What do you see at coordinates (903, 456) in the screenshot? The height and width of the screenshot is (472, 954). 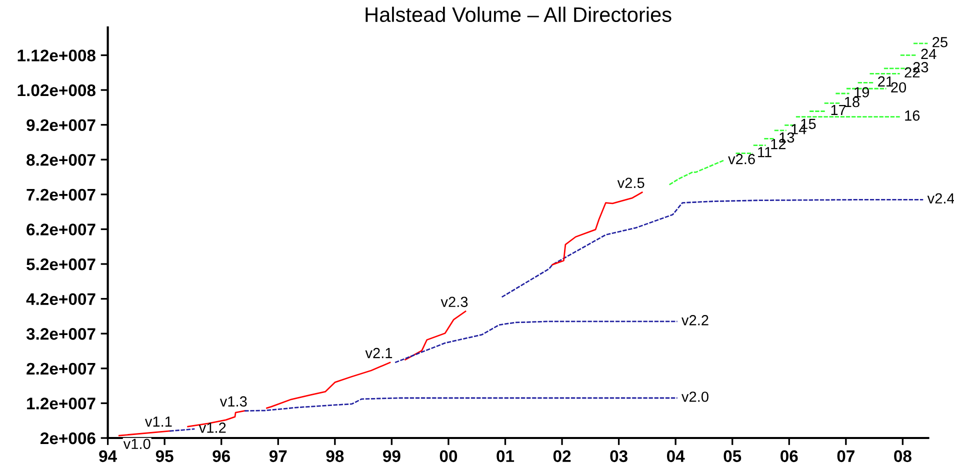 I see `x-tick-label: 08` at bounding box center [903, 456].